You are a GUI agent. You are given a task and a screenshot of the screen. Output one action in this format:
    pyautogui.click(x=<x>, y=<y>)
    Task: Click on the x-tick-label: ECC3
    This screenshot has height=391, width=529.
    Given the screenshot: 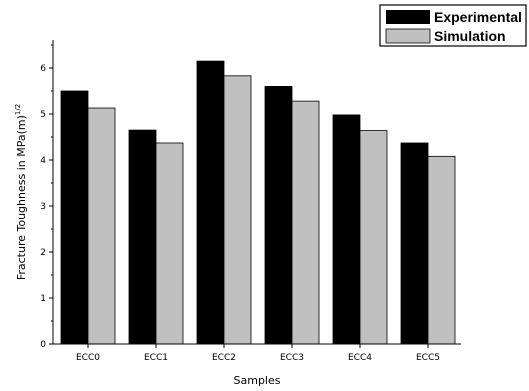 What is the action you would take?
    pyautogui.click(x=292, y=358)
    